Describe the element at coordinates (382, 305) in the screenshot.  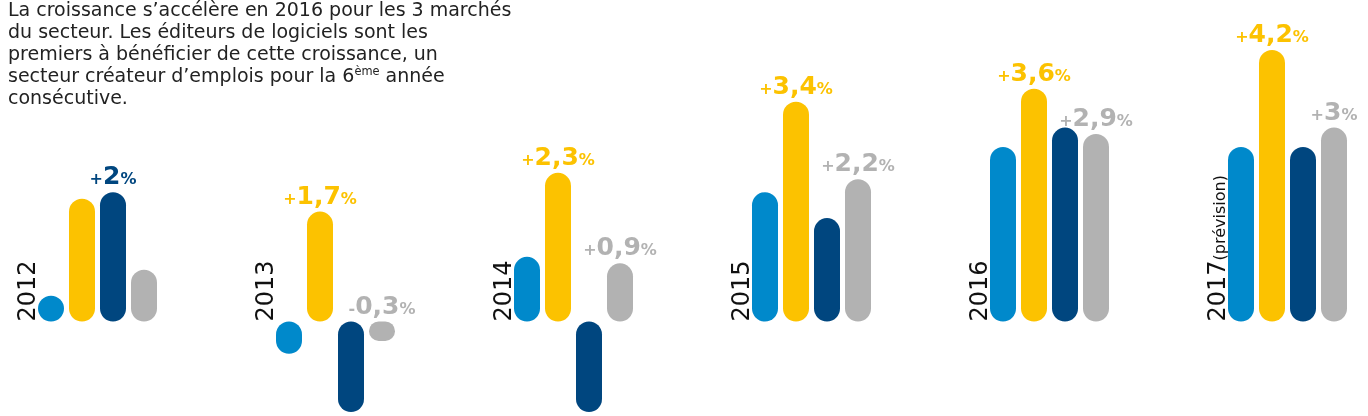
I see `data-label: -0,3%` at that location.